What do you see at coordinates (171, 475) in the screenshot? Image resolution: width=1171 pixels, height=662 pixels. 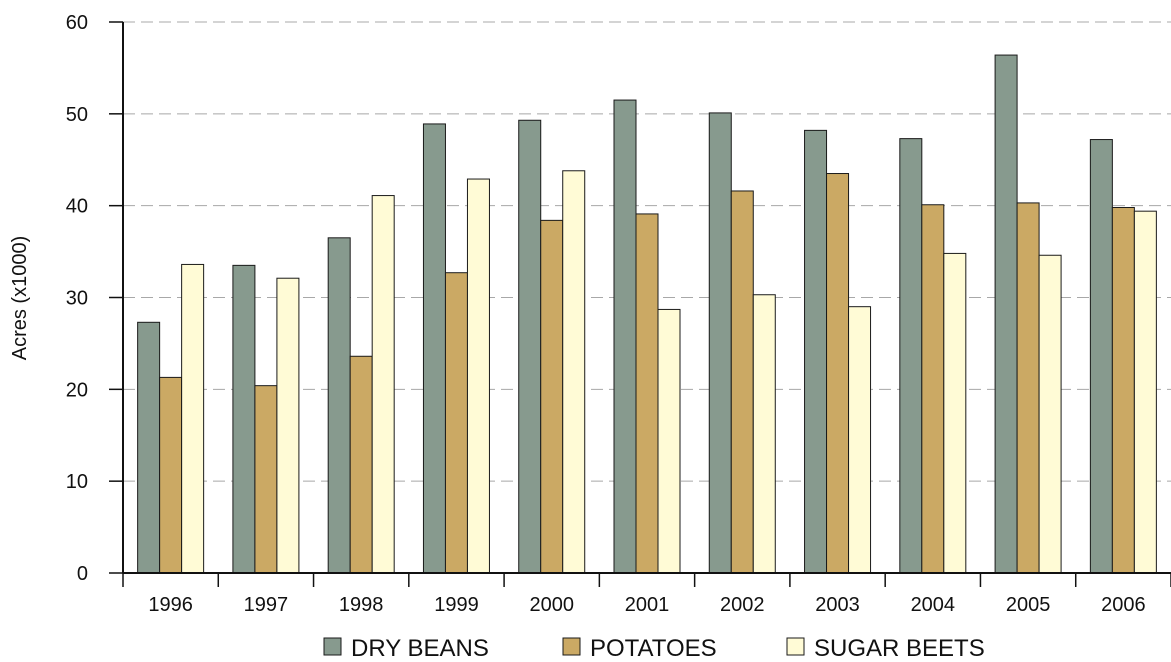 I see `bar-potatoes-1996` at bounding box center [171, 475].